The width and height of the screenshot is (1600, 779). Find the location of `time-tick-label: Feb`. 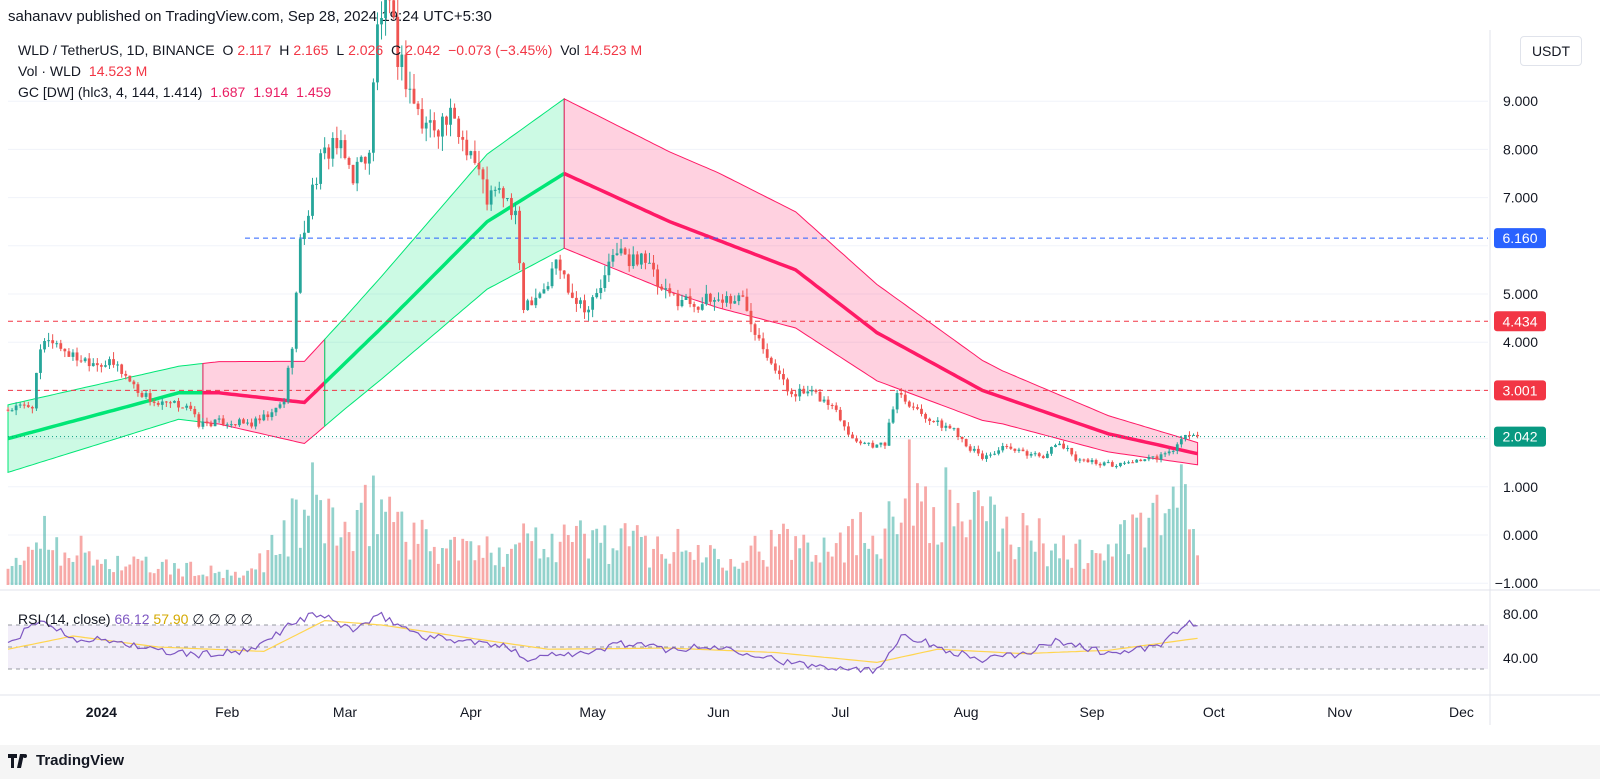

time-tick-label: Feb is located at coordinates (227, 712).